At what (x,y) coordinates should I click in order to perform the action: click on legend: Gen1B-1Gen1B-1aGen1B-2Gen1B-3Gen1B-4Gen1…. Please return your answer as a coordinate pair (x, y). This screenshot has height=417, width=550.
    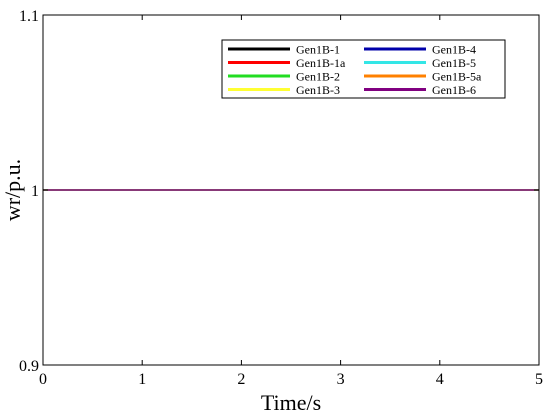
    Looking at the image, I should click on (363, 69).